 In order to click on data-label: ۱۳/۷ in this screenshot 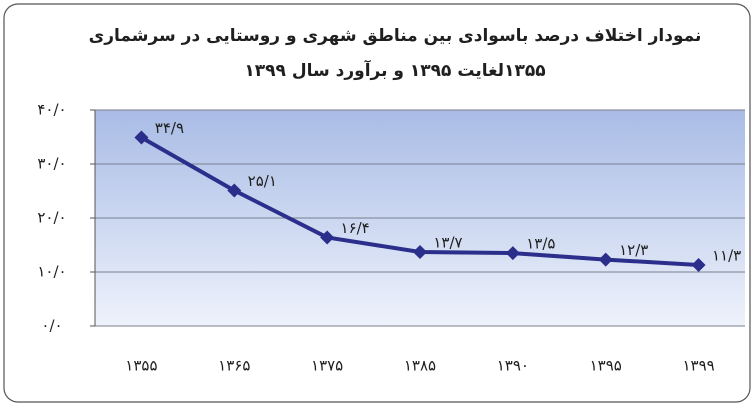, I will do `click(447, 243)`.